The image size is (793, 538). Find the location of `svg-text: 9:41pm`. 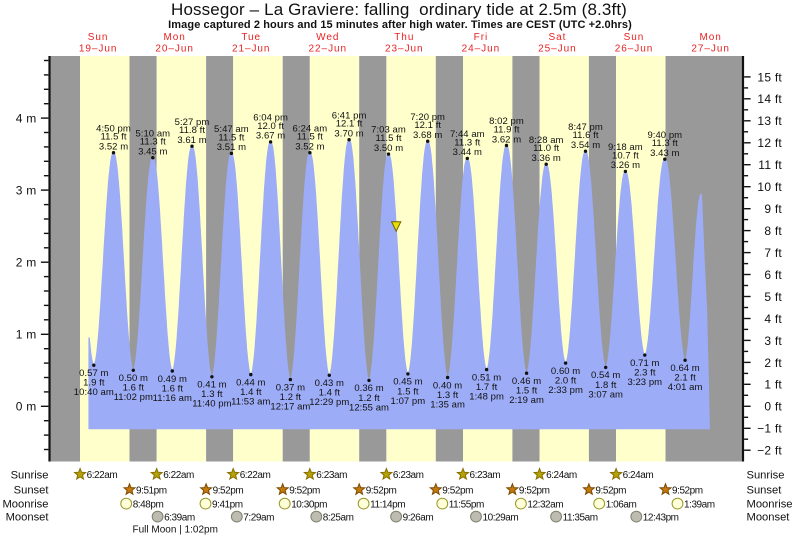

svg-text: 9:41pm is located at coordinates (227, 505).